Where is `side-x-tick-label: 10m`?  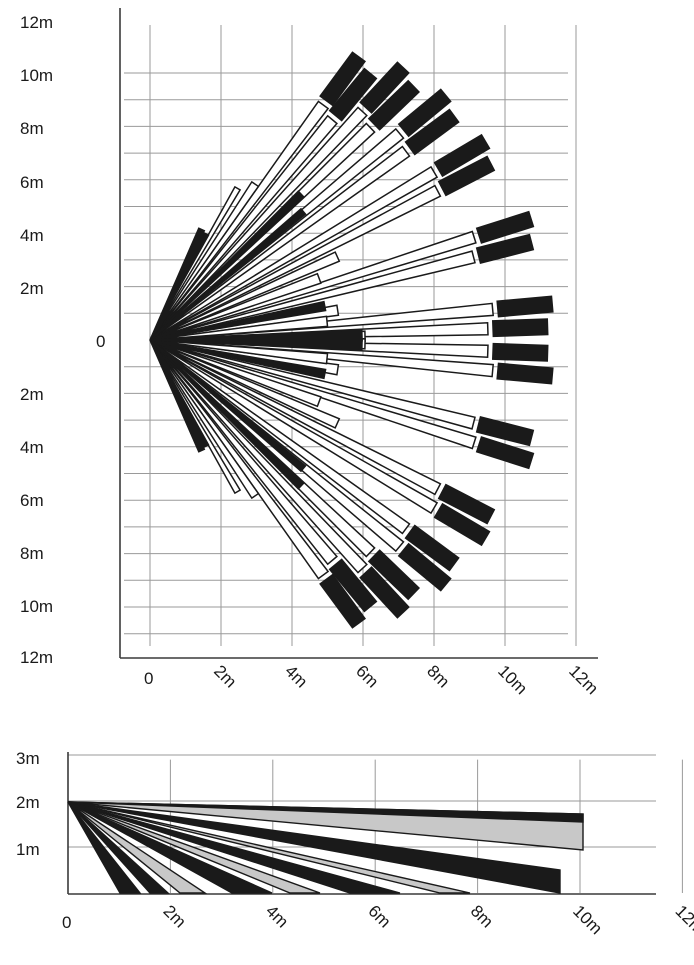 side-x-tick-label: 10m is located at coordinates (587, 919).